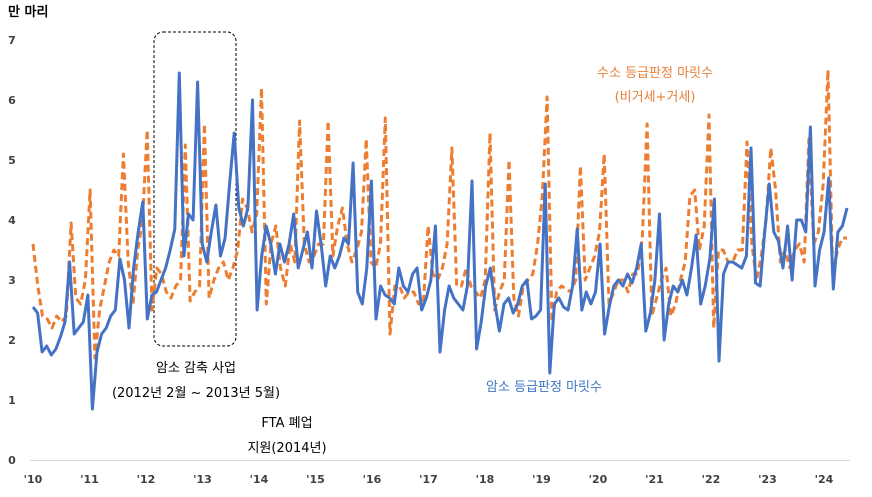 This screenshot has height=497, width=872. Describe the element at coordinates (655, 97) in the screenshot. I see `series-label-bull-line2: (비거세+거세)` at that location.